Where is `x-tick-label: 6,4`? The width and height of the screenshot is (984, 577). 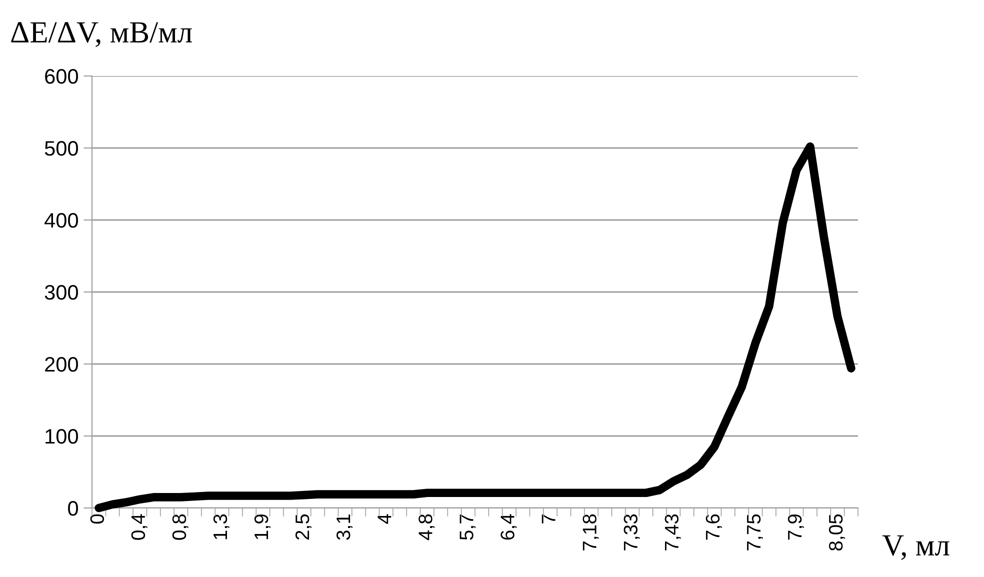
x-tick-label: 6,4 is located at coordinates (508, 527).